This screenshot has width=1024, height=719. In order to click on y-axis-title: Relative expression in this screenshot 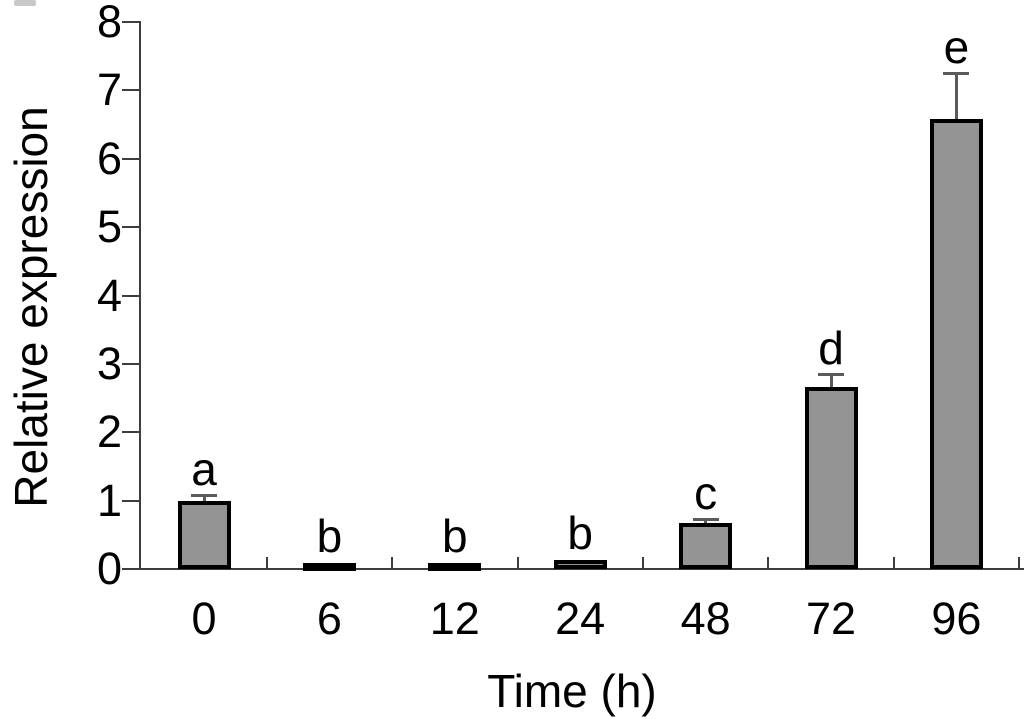, I will do `click(31, 307)`.